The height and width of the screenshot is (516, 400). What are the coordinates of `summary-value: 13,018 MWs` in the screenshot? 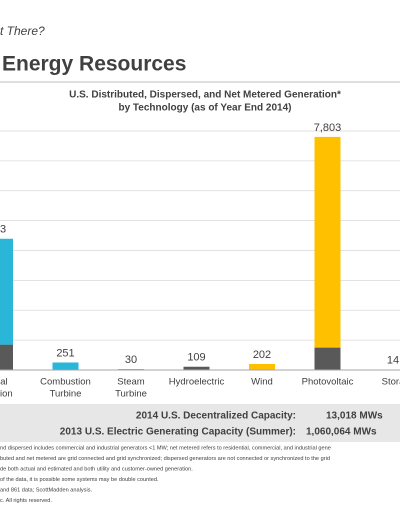 It's located at (354, 416).